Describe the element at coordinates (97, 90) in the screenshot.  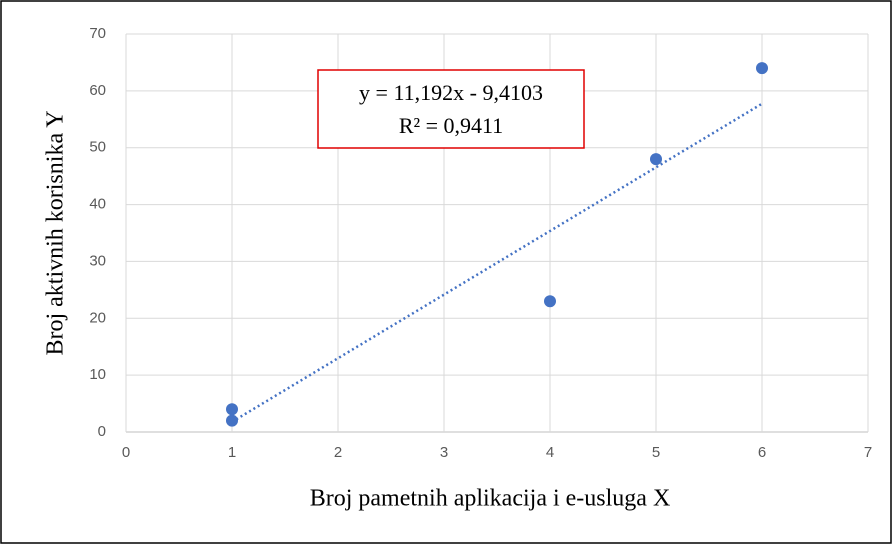
I see `y-tick-label: 60` at that location.